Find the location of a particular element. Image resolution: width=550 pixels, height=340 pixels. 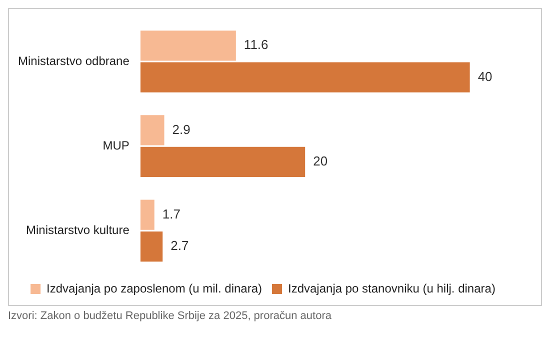

data-label: 1.7 is located at coordinates (171, 214).